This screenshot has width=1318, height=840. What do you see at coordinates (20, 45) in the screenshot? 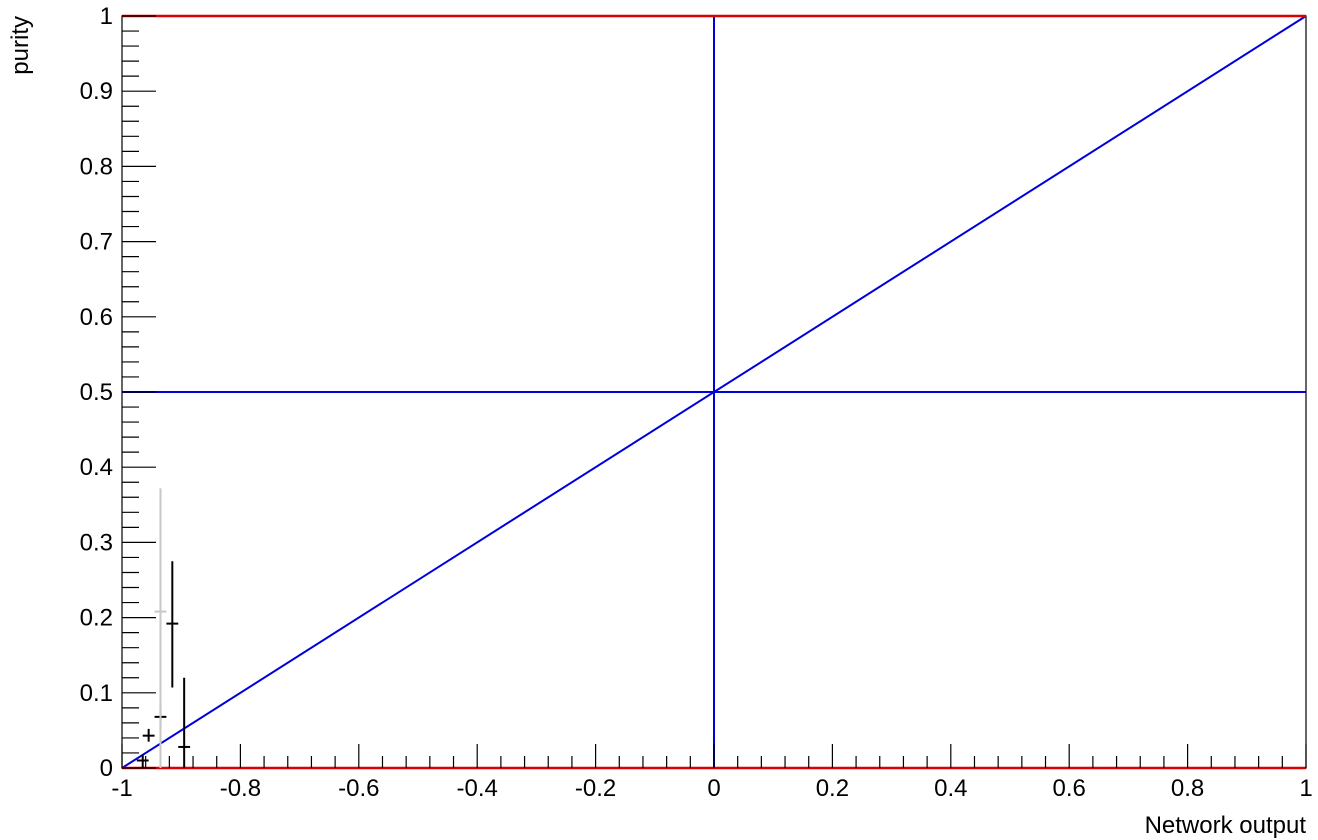
I see `y-axis-label: purity` at bounding box center [20, 45].